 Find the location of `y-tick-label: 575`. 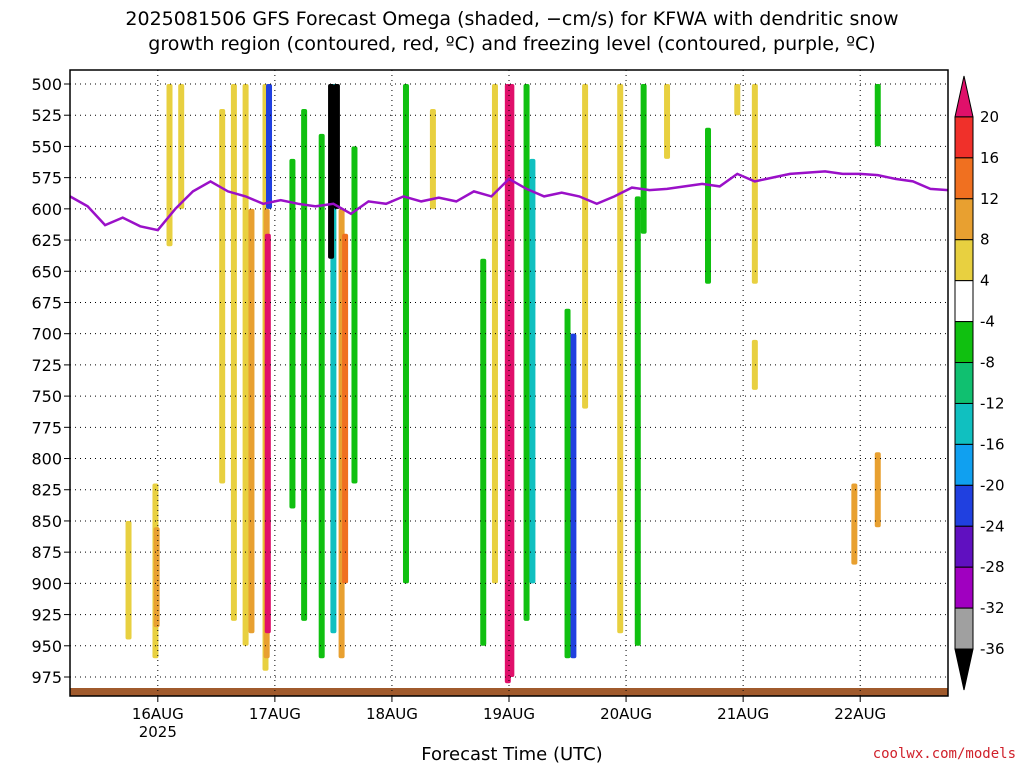

y-tick-label: 575 is located at coordinates (46, 178).